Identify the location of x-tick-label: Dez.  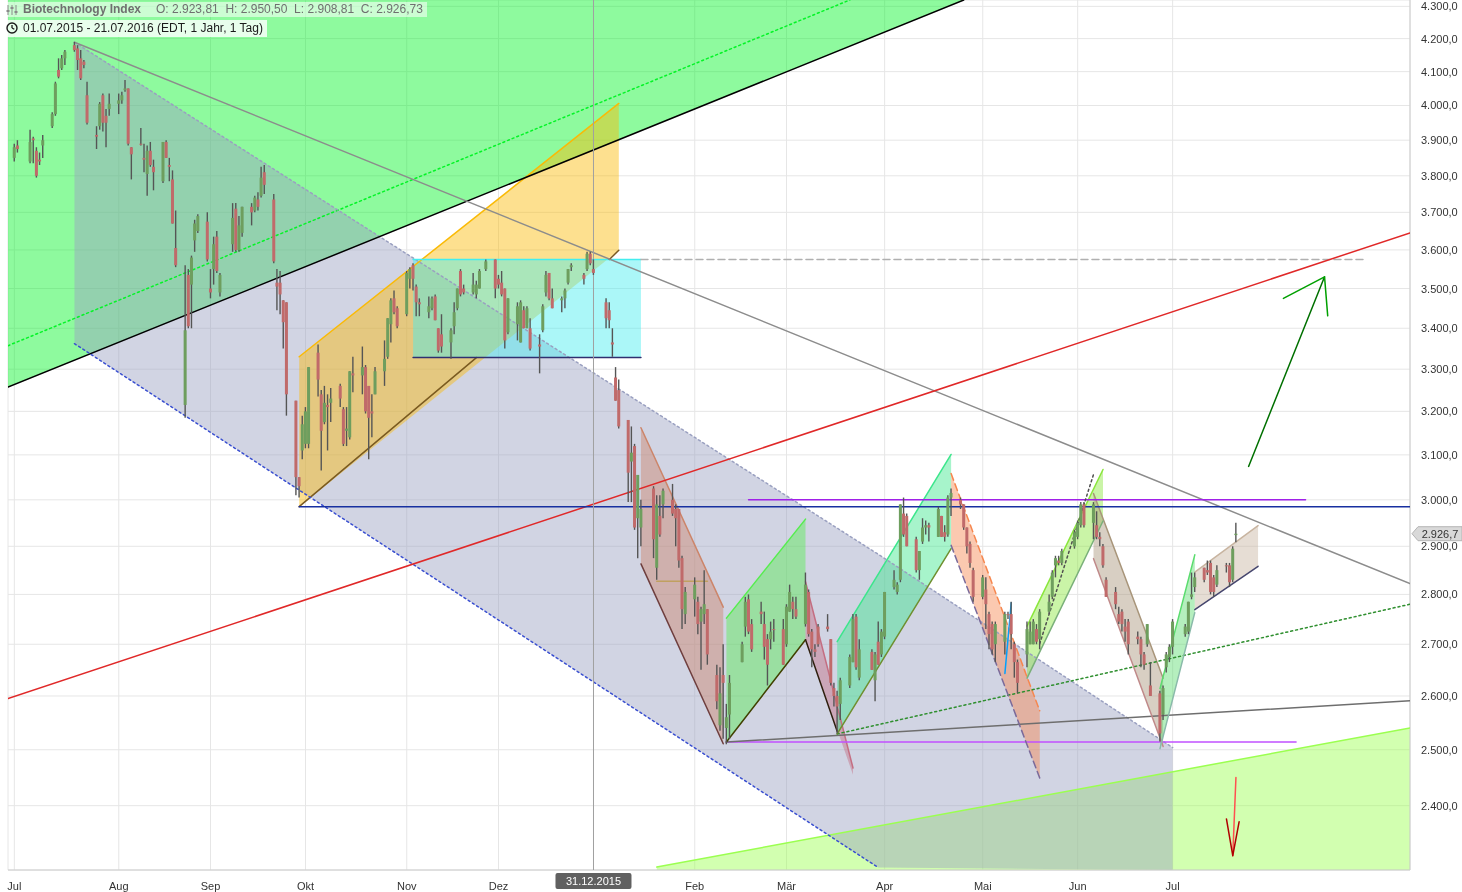
(498, 886).